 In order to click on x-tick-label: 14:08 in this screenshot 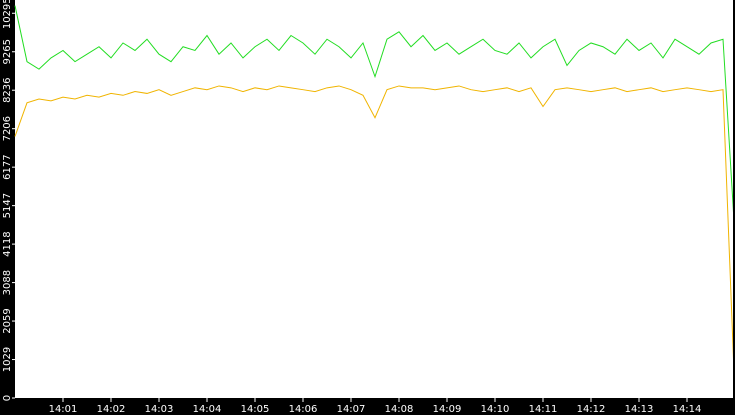, I will do `click(399, 409)`.